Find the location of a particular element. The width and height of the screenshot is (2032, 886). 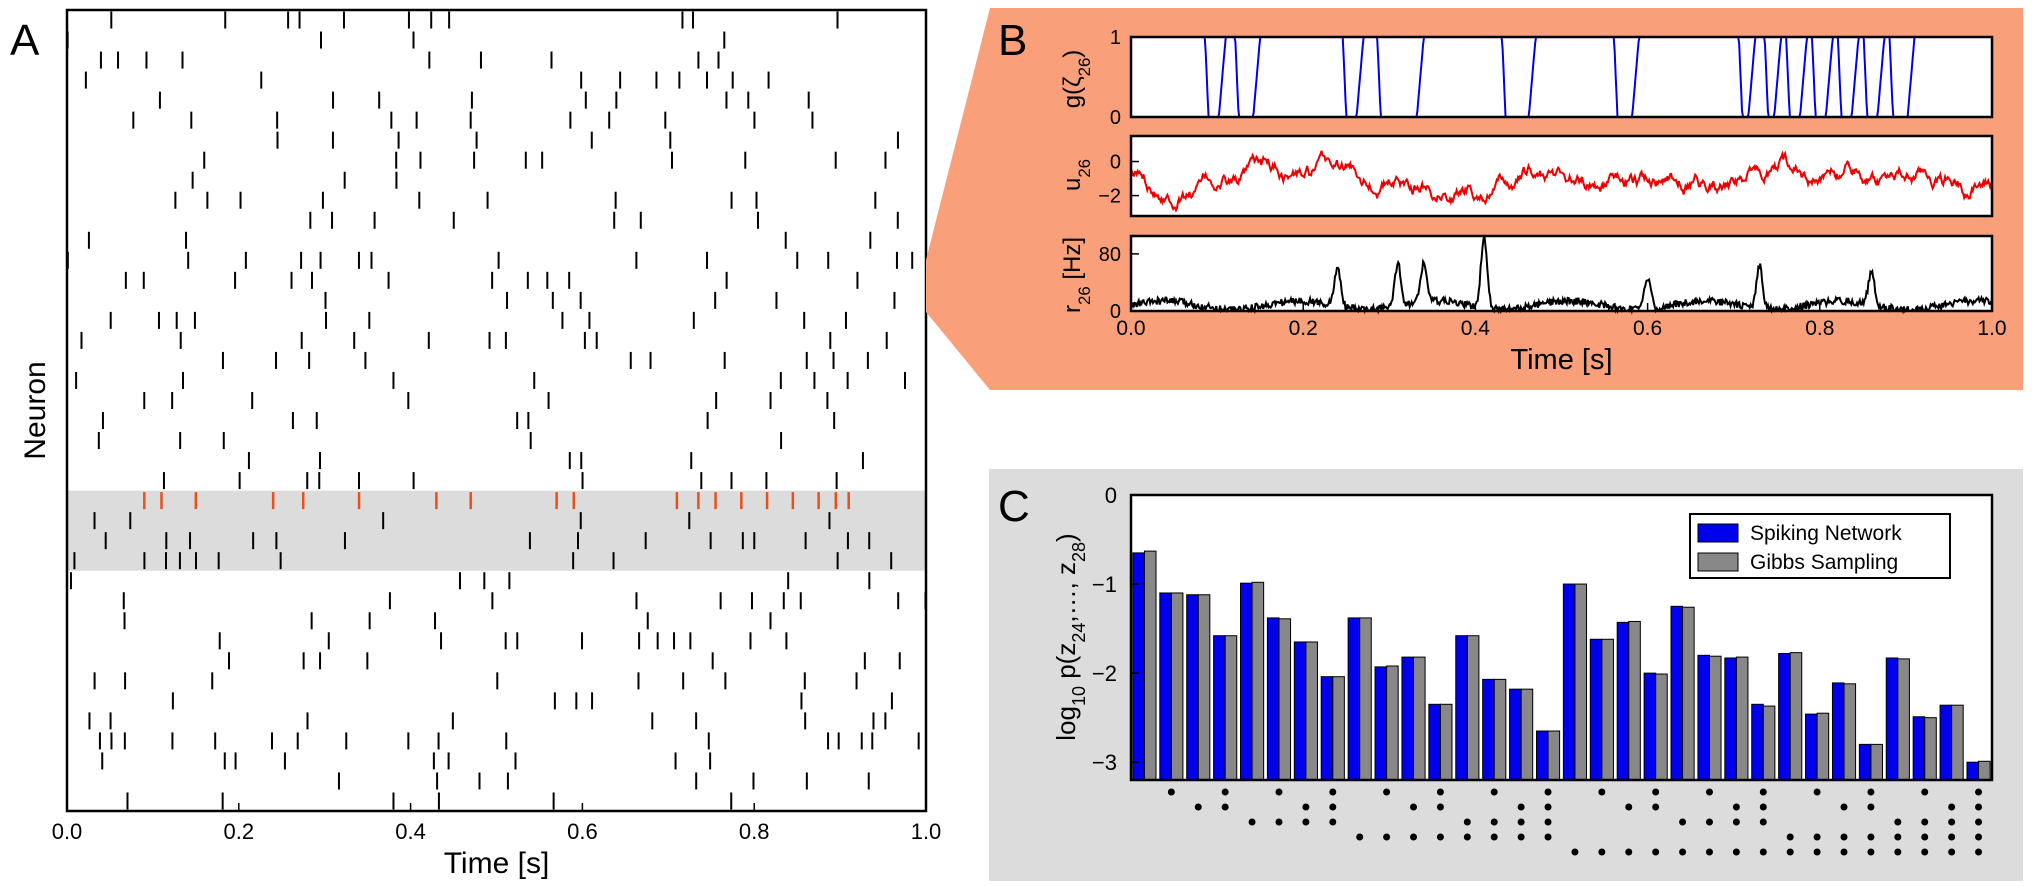

y-tick-label: 80 is located at coordinates (1110, 255).